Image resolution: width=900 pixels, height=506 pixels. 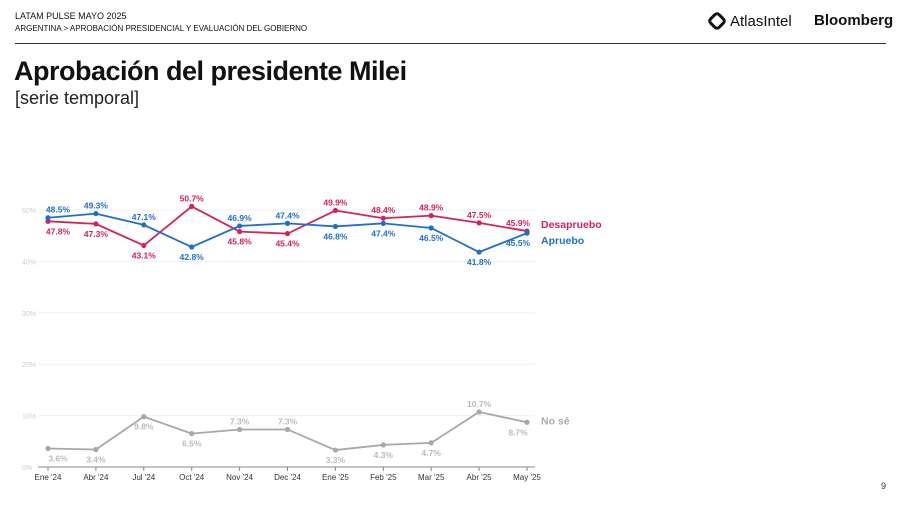 What do you see at coordinates (717, 21) in the screenshot?
I see `atlas-diamond-icon` at bounding box center [717, 21].